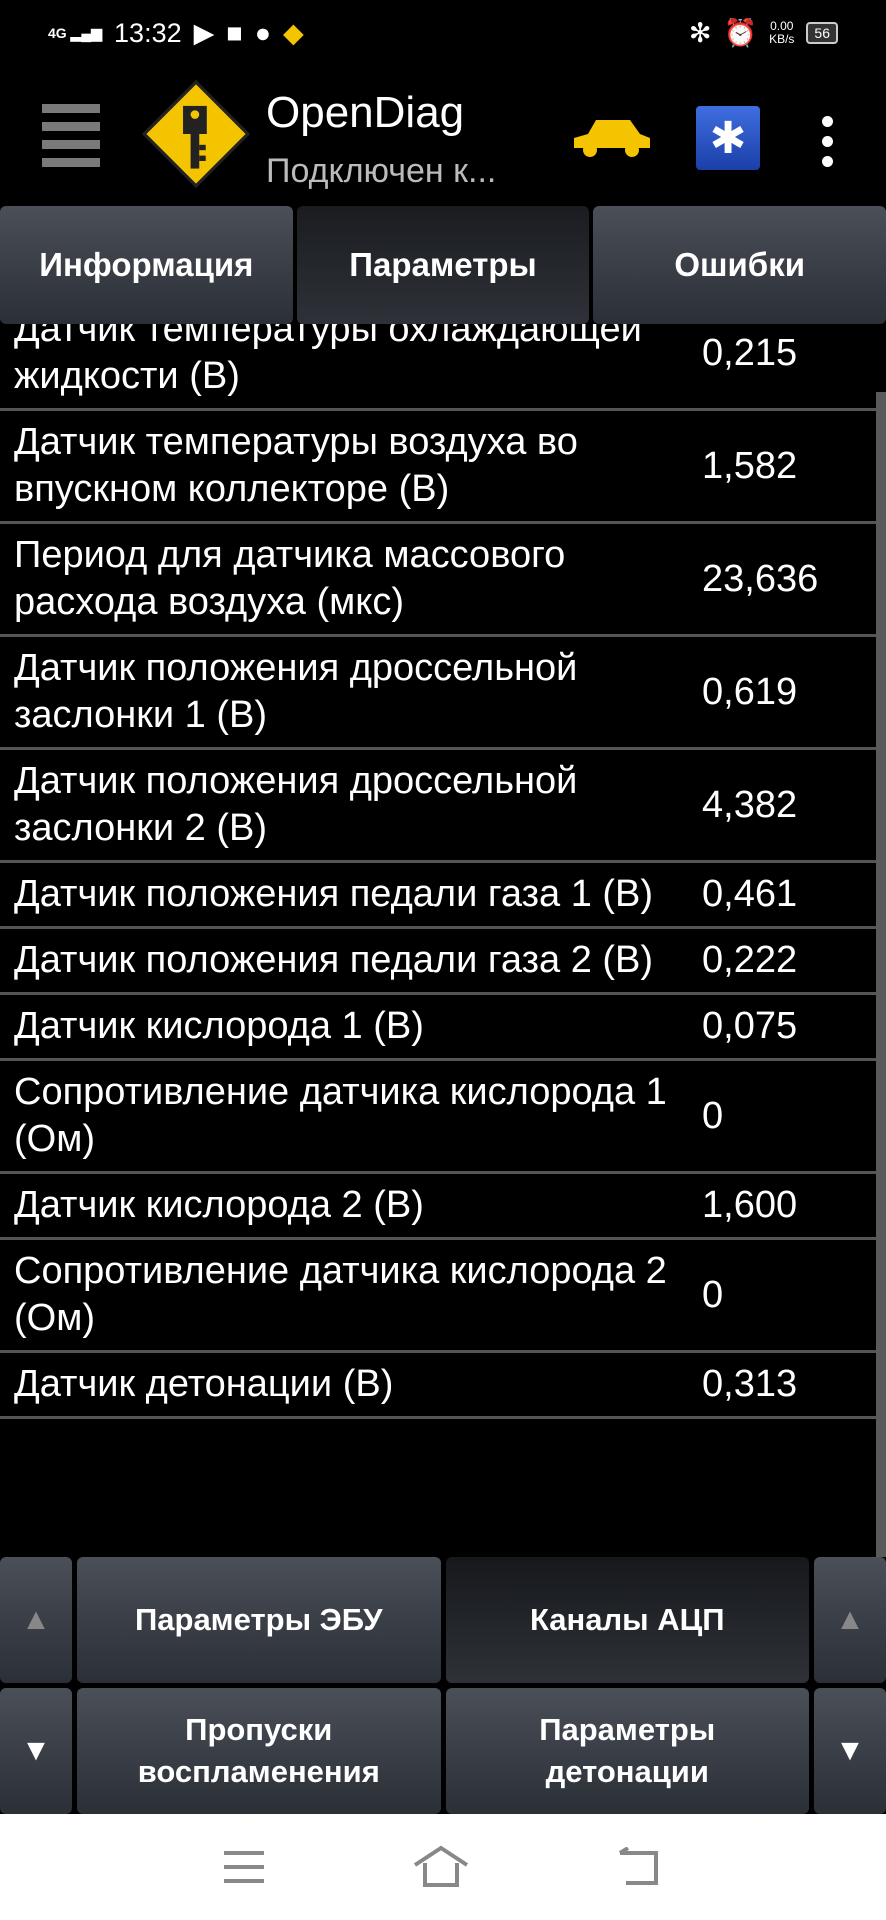 This screenshot has width=886, height=1920. Describe the element at coordinates (293, 32) in the screenshot. I see `opendiag-notification-icon: ◆` at that location.